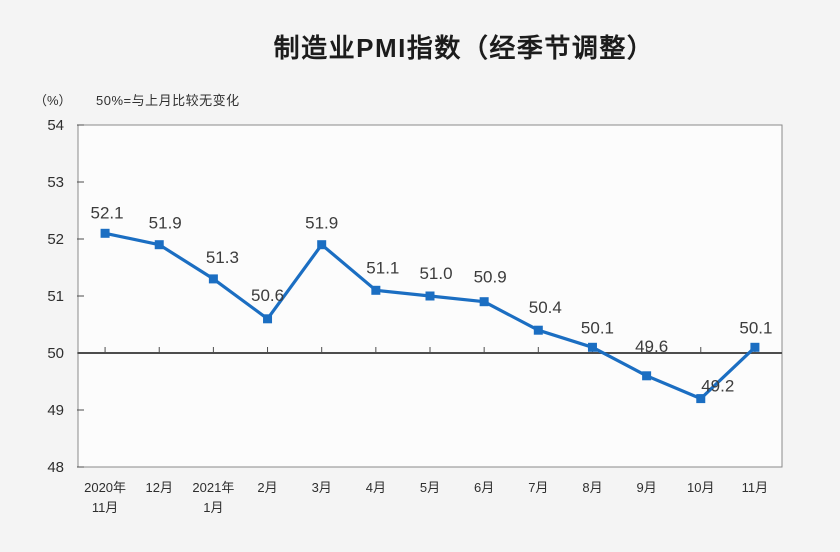 This screenshot has width=840, height=552. What do you see at coordinates (158, 487) in the screenshot?
I see `x-axis-label: 12月` at bounding box center [158, 487].